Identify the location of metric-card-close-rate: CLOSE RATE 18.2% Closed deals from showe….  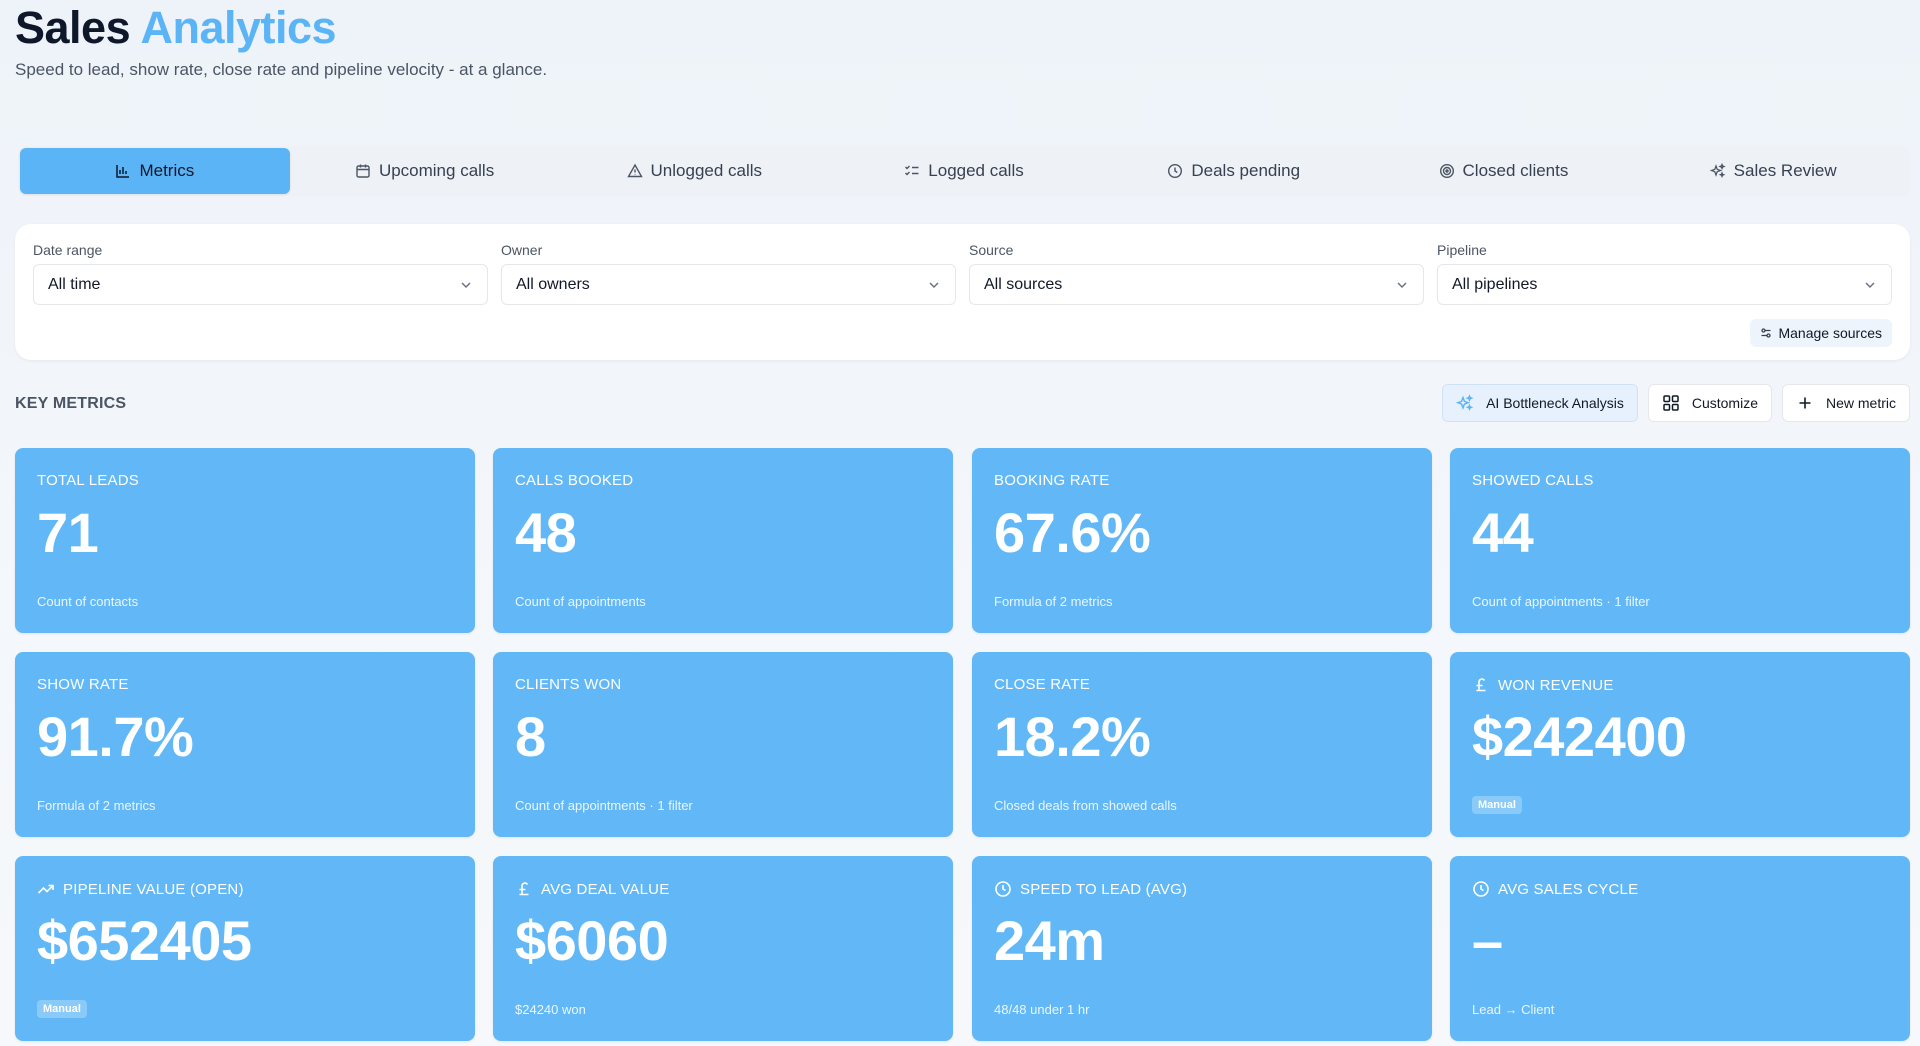
(1202, 744).